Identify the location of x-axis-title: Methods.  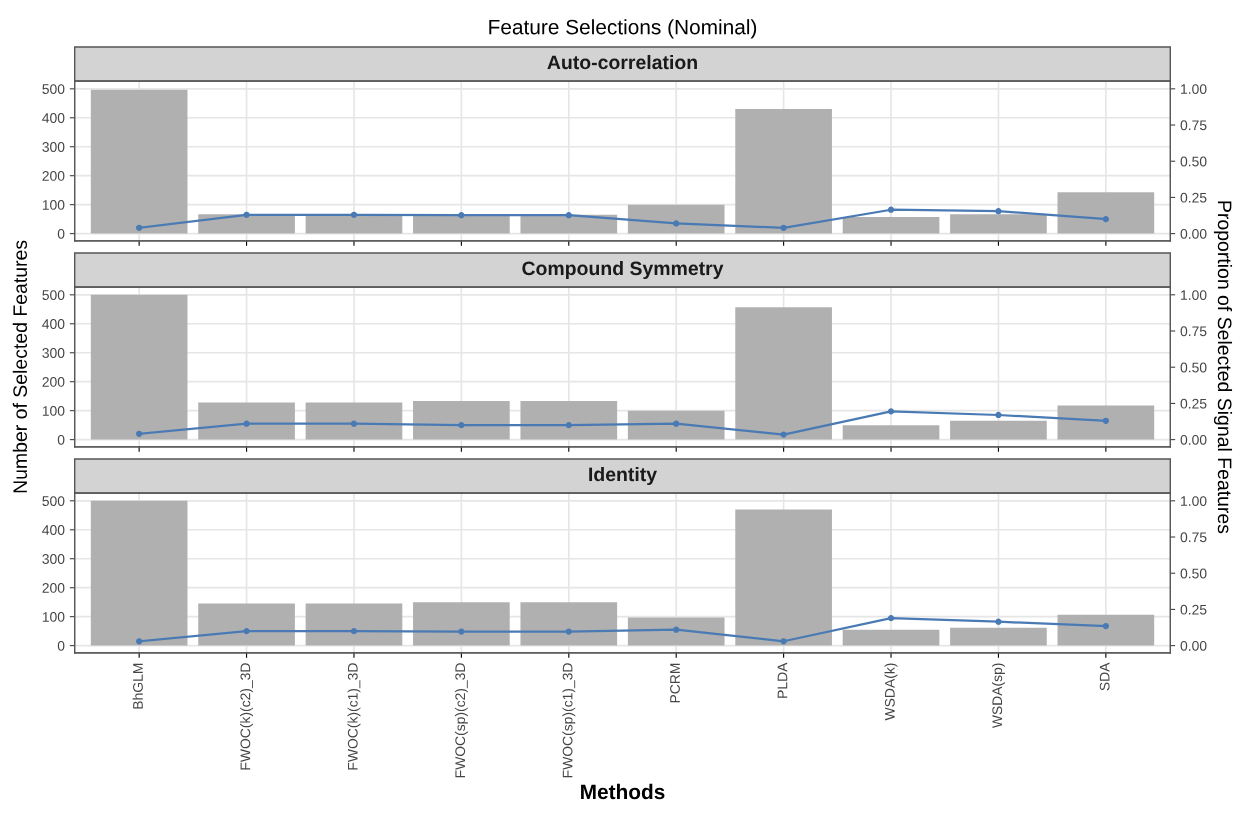
(623, 791).